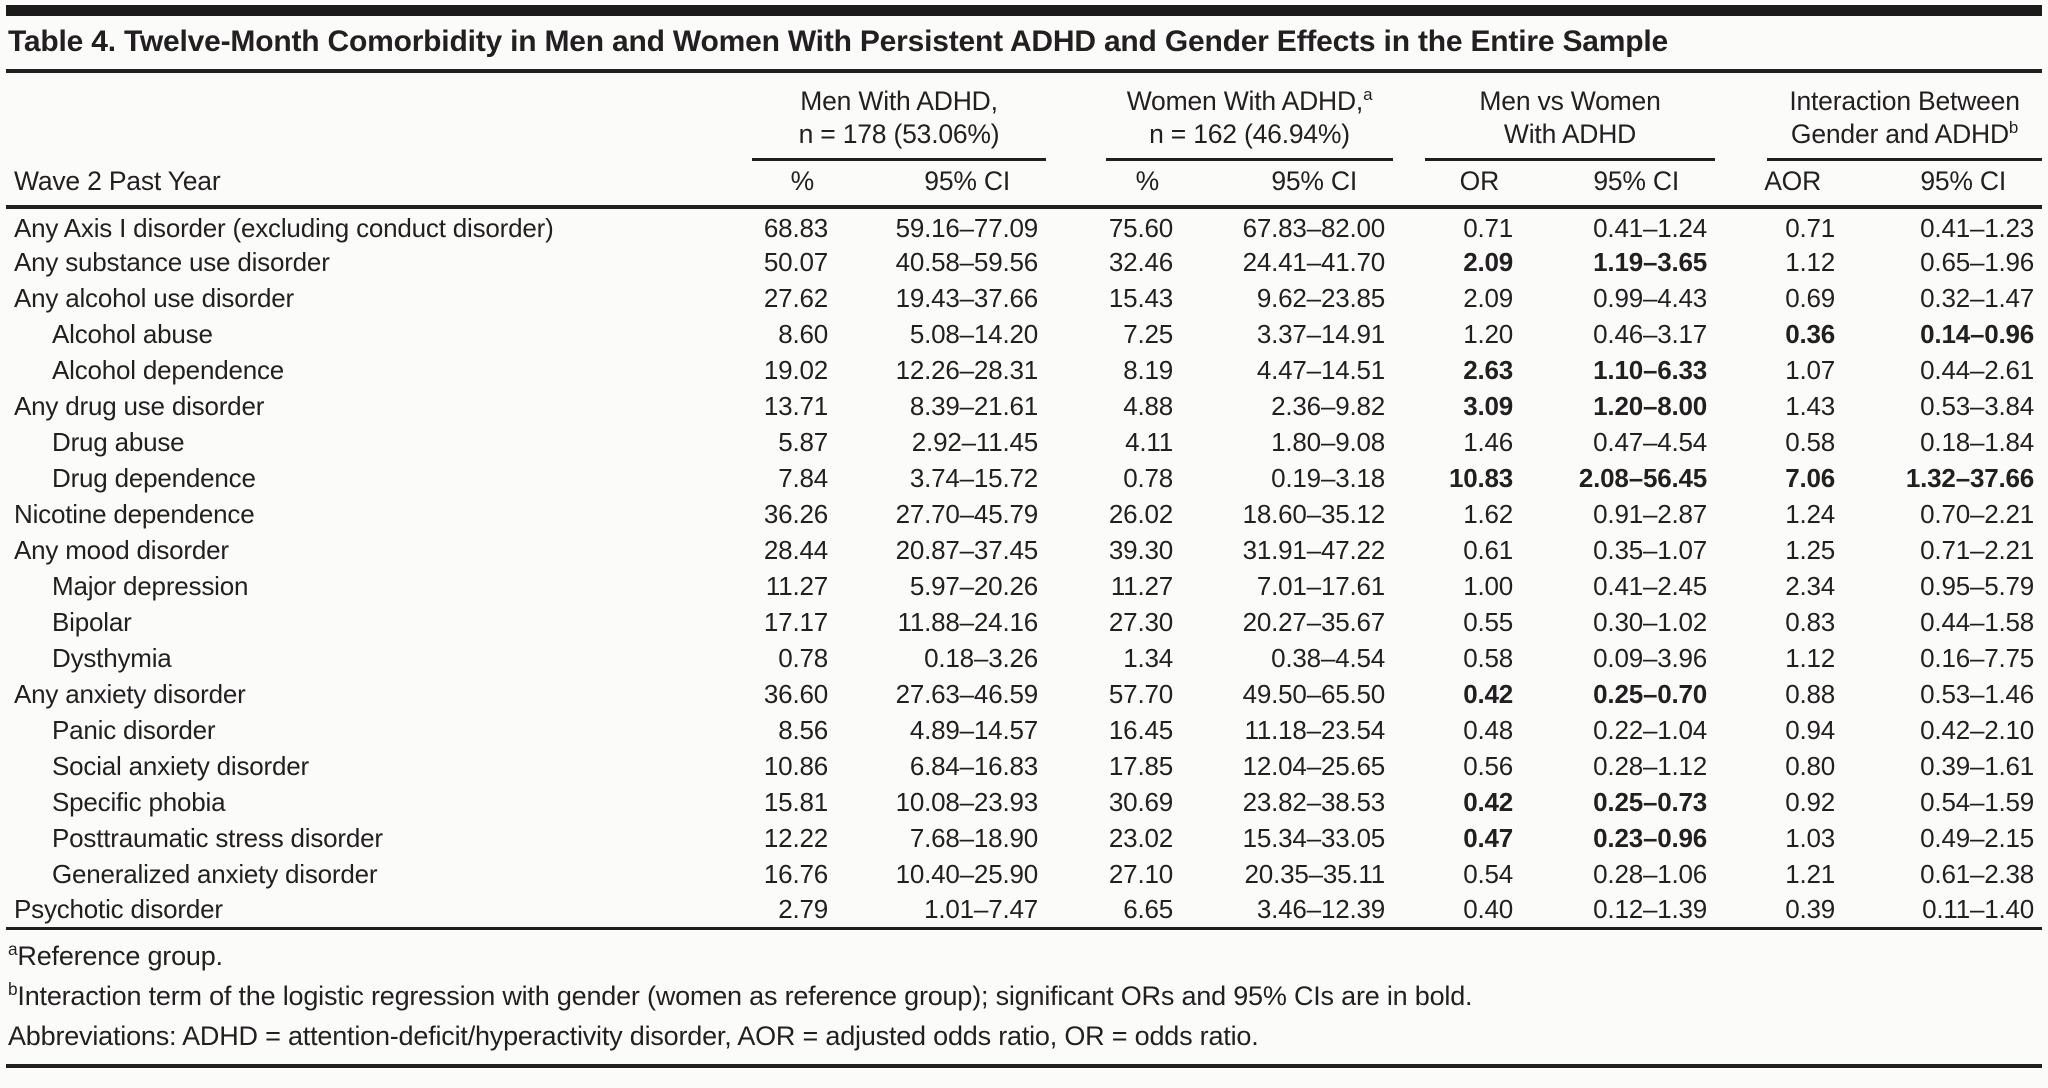 The height and width of the screenshot is (1088, 2048). I want to click on cell-aor-ci: 0.32–1.47, so click(1977, 297).